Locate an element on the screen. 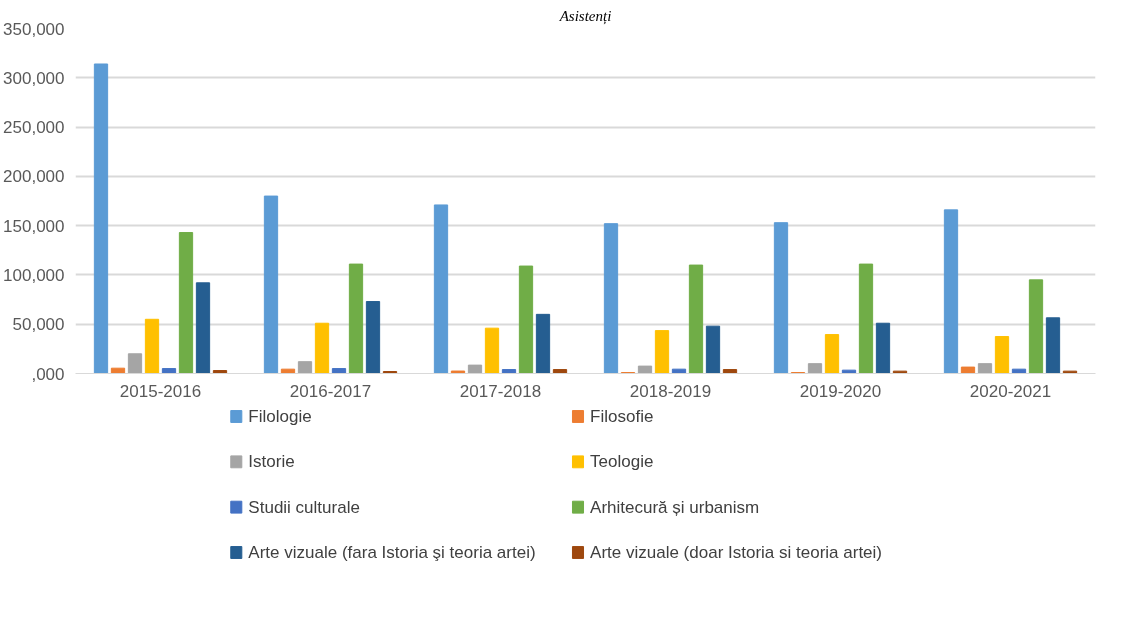 The width and height of the screenshot is (1129, 630). x-tick-label: 2019-2020 is located at coordinates (840, 391).